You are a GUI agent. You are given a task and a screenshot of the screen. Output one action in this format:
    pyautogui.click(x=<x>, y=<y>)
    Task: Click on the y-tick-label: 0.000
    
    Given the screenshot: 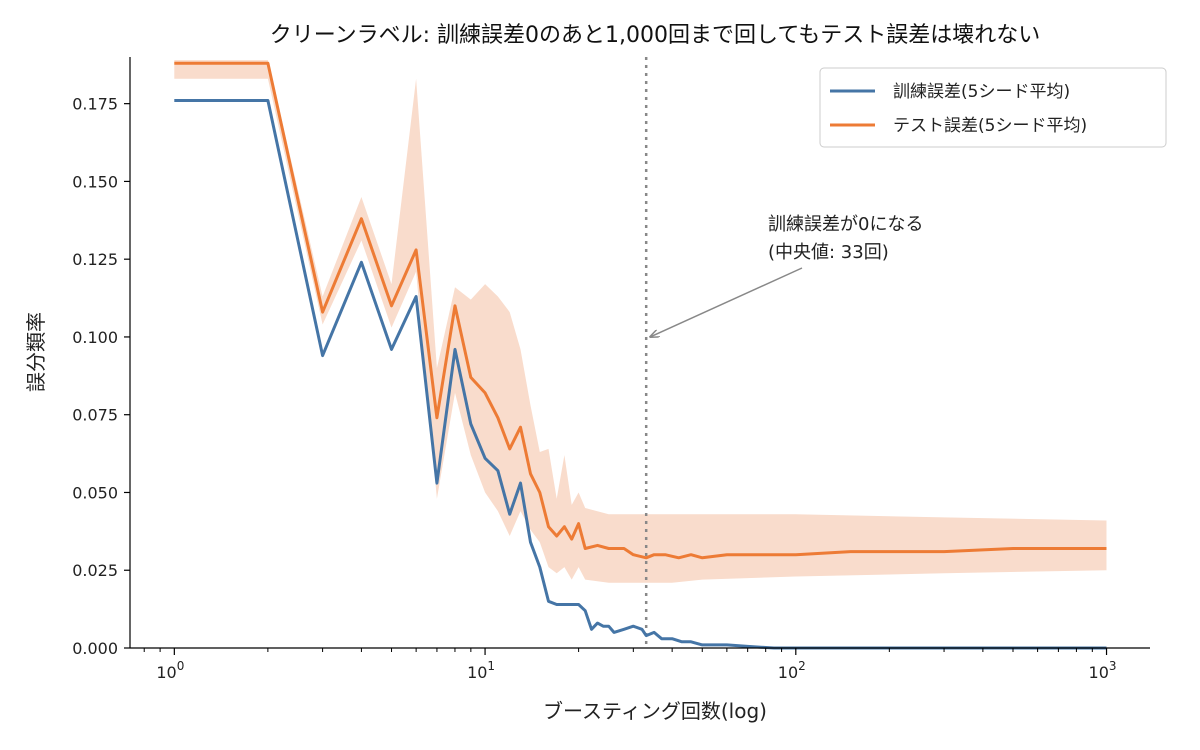 What is the action you would take?
    pyautogui.click(x=95, y=648)
    